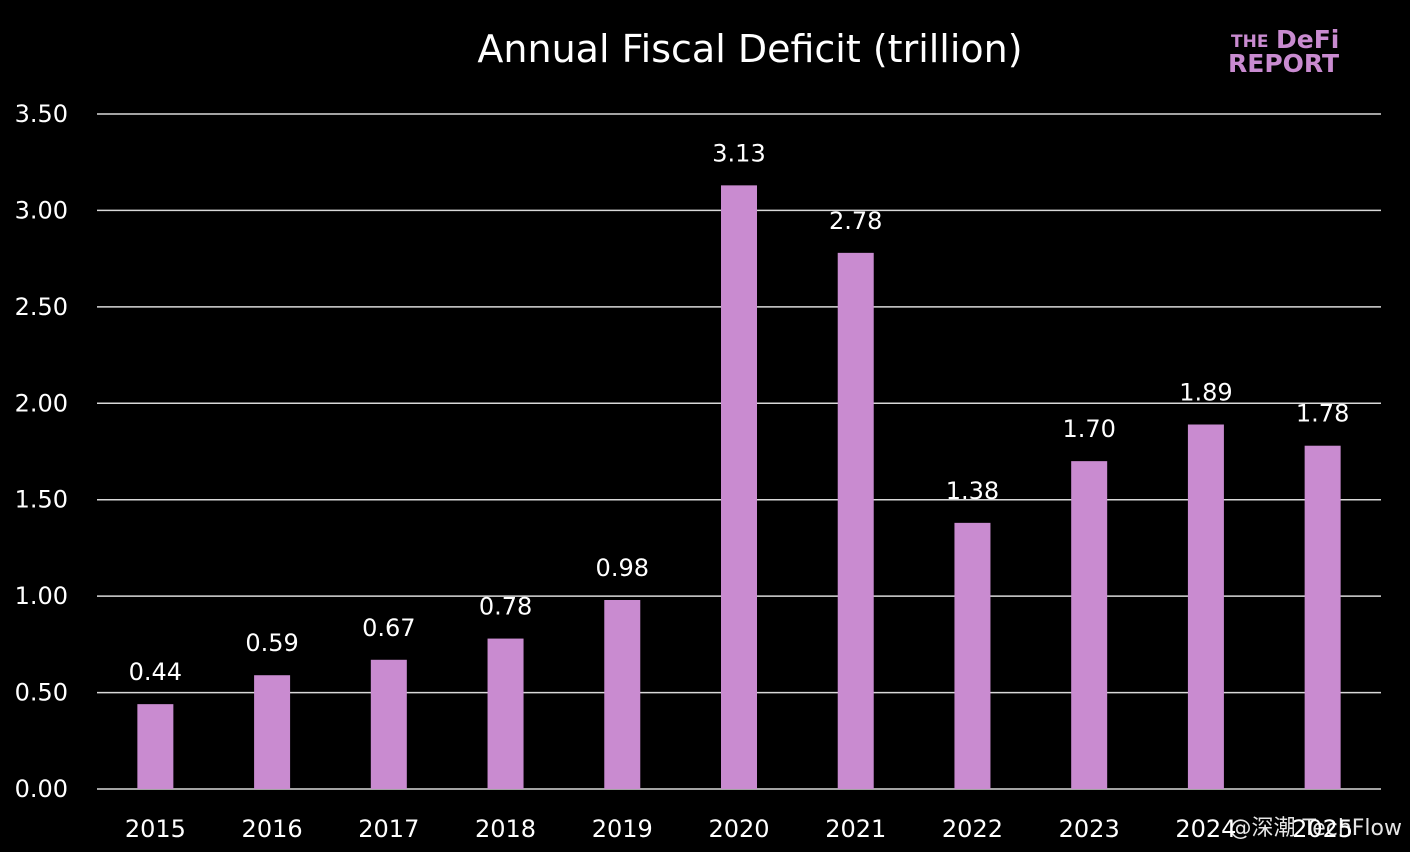 The width and height of the screenshot is (1410, 852). I want to click on x-tick-label: 2021, so click(855, 829).